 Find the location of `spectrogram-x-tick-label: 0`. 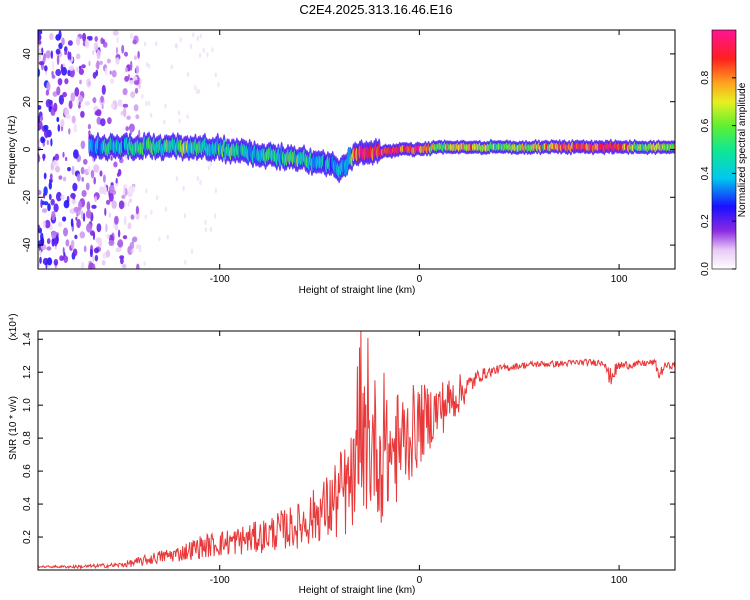

spectrogram-x-tick-label: 0 is located at coordinates (420, 279).